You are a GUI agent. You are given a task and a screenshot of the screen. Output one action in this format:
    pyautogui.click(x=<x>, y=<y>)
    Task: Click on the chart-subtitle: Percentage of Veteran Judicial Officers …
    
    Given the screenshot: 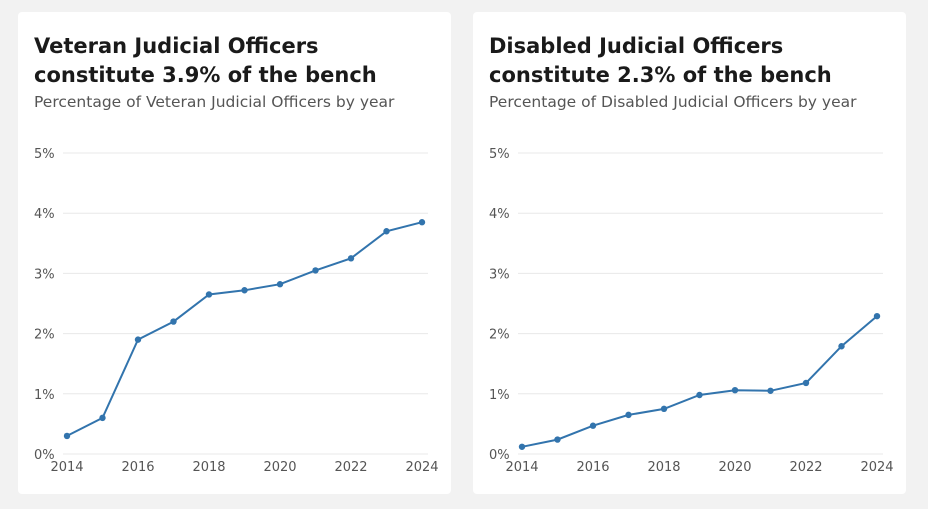 What is the action you would take?
    pyautogui.click(x=214, y=102)
    